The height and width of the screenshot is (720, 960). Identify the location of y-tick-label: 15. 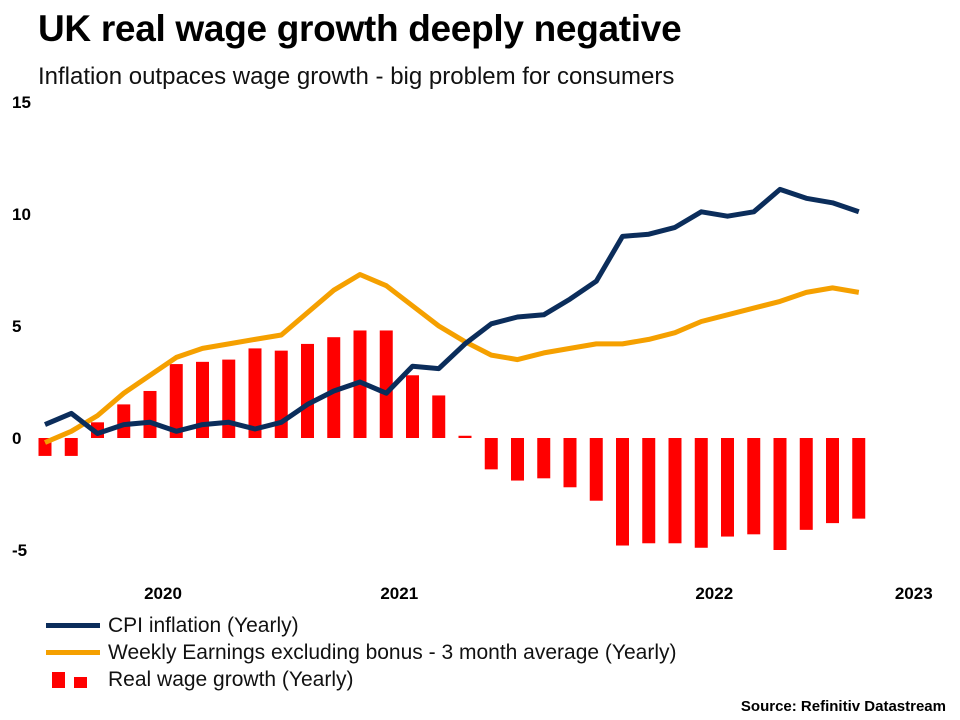
(21, 102).